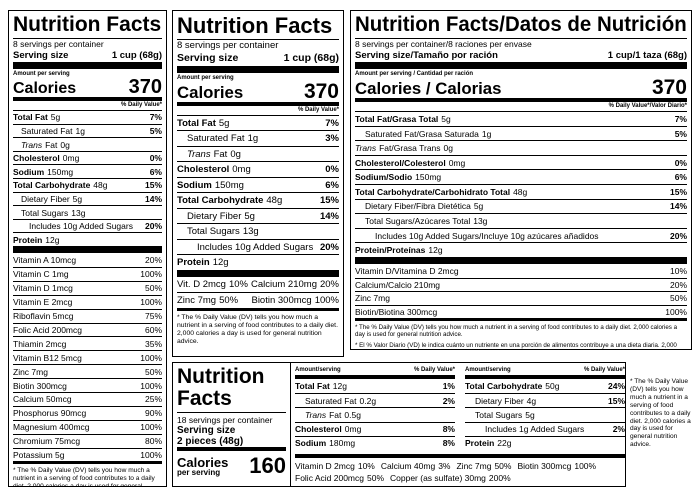 Image resolution: width=700 pixels, height=500 pixels. What do you see at coordinates (30, 371) in the screenshot?
I see `vitamin-name: Zinc 7mg` at bounding box center [30, 371].